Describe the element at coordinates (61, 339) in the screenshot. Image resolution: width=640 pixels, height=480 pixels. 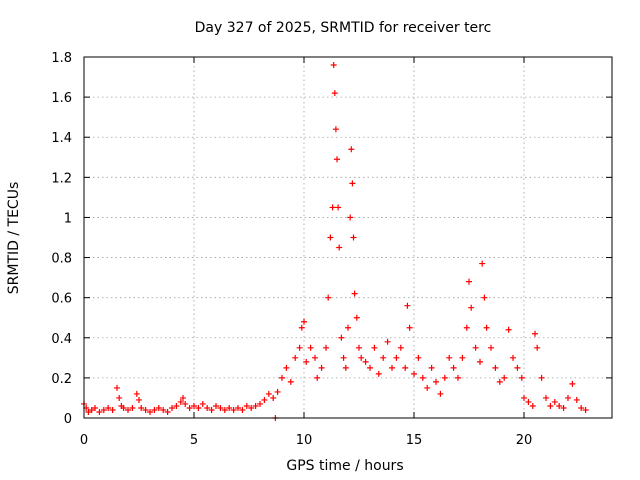
I see `y-tick-label: 0.4` at that location.